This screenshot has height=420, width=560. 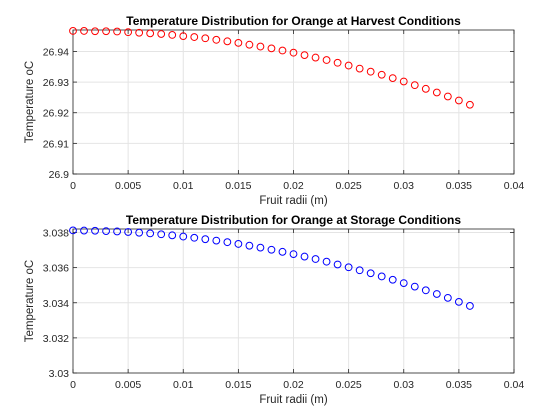 What do you see at coordinates (59, 175) in the screenshot?
I see `y-tick-label: 26.9` at bounding box center [59, 175].